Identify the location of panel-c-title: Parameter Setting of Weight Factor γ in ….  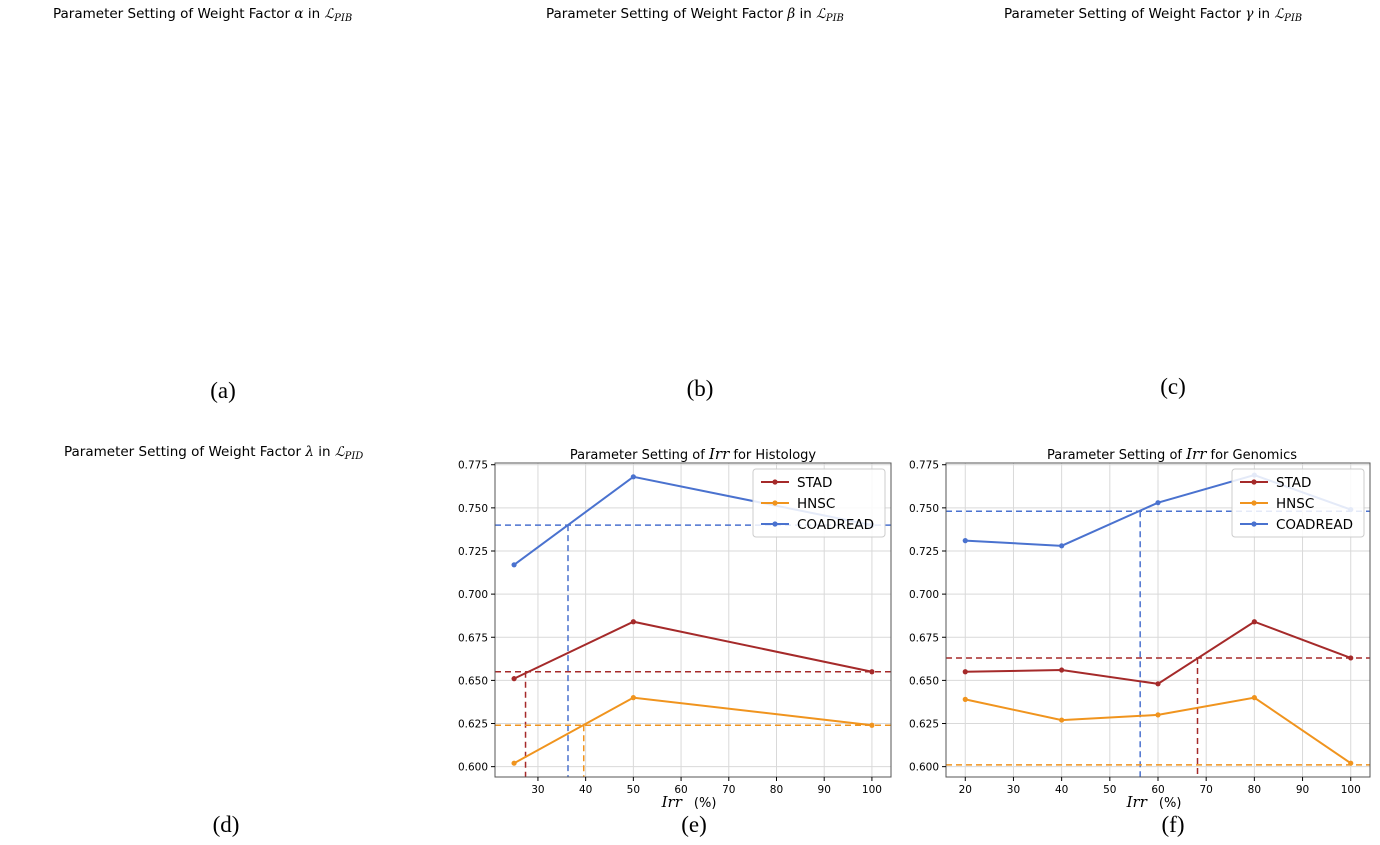
(1153, 15).